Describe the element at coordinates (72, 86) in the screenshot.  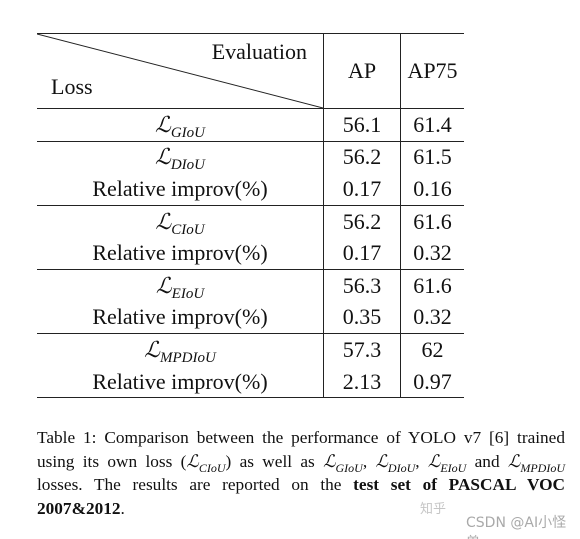
I see `row-axis-label: Loss` at that location.